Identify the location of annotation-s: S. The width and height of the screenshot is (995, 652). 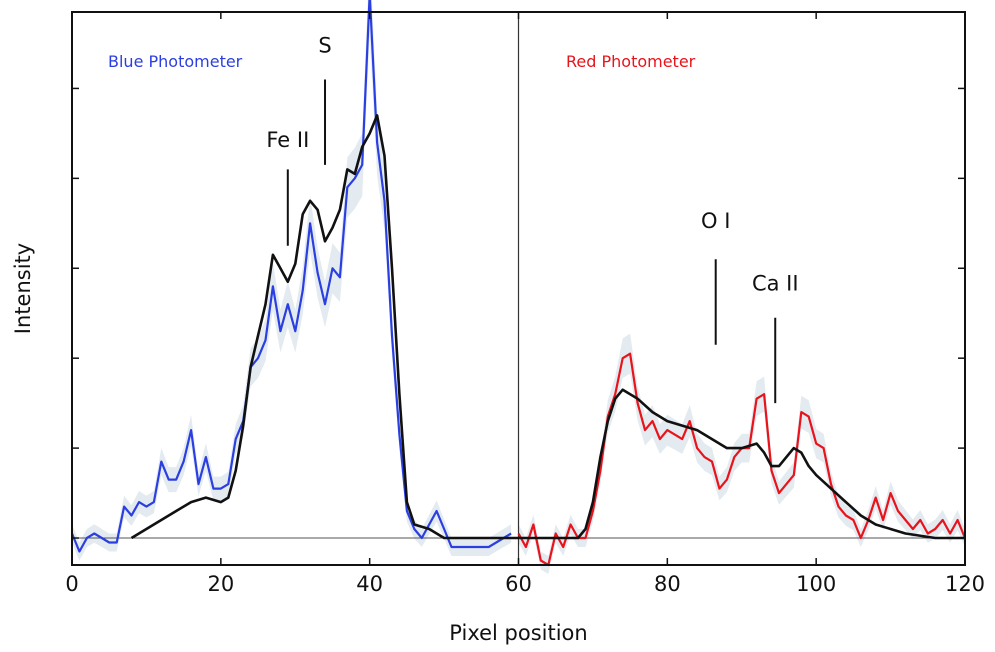
(325, 99).